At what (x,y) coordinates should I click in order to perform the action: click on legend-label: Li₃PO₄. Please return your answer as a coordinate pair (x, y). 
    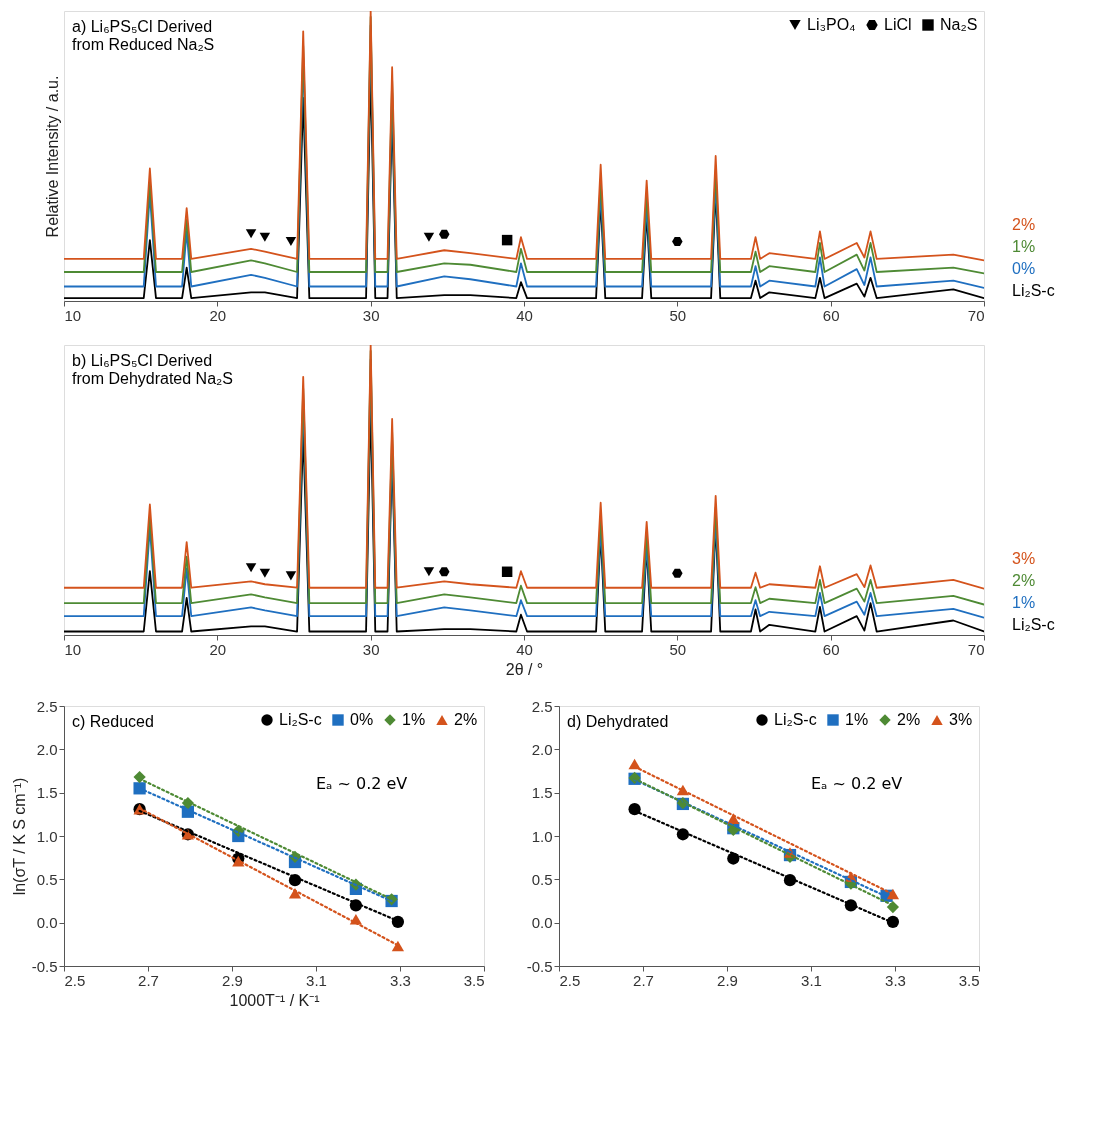
    Looking at the image, I should click on (831, 24).